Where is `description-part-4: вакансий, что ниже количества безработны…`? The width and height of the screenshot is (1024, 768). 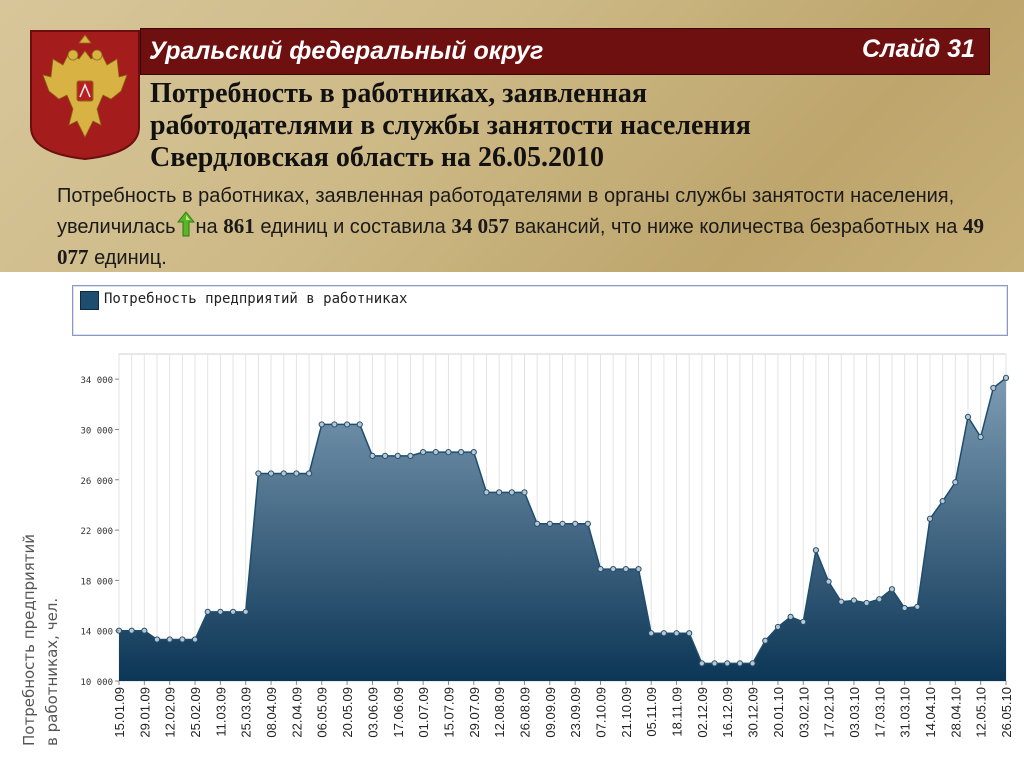 description-part-4: вакансий, что ниже количества безработны… is located at coordinates (736, 227).